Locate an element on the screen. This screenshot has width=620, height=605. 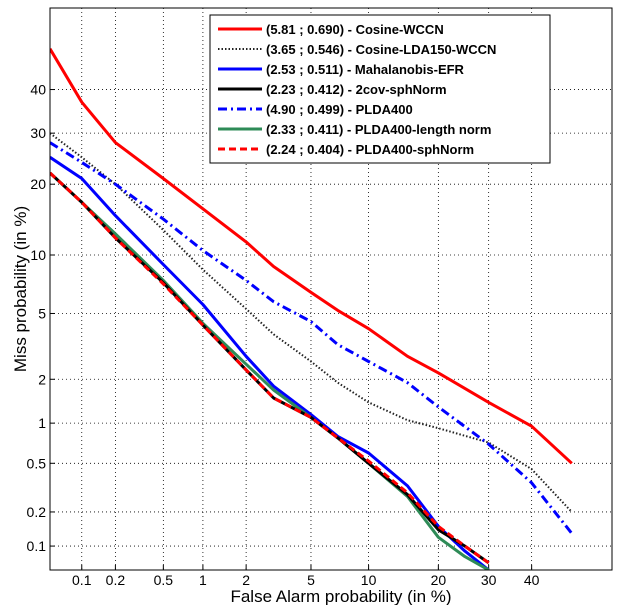
legend-box is located at coordinates (380, 89).